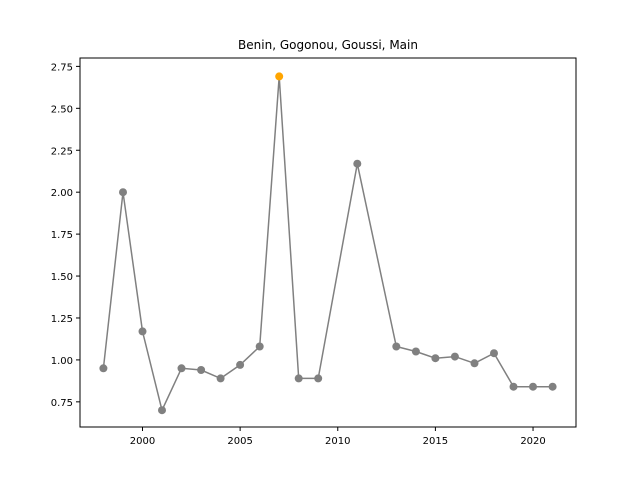 This screenshot has width=640, height=480. I want to click on y-axis: 0.75 1.00 1.25 1.50 1.75 2.00 2.25 2.50 2.75, so click(65, 235).